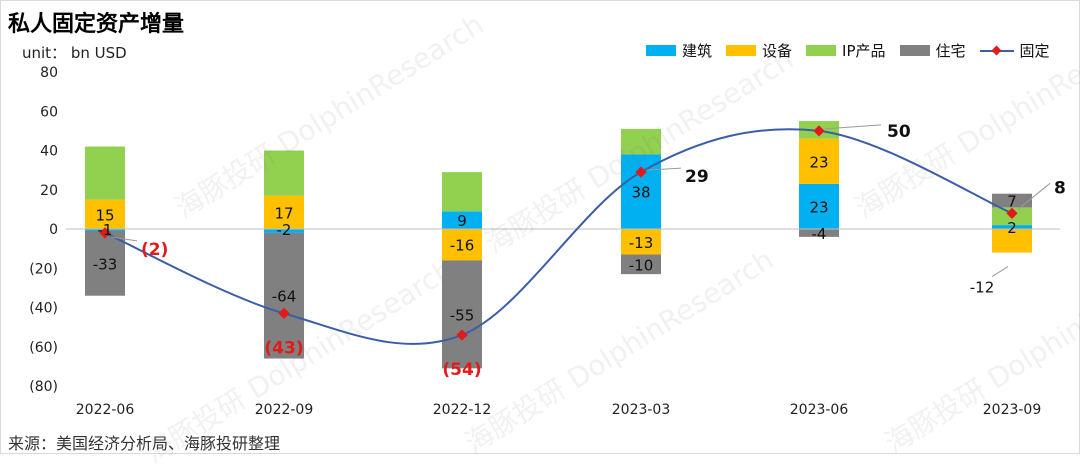 This screenshot has width=1080, height=472. I want to click on segment-value-label: -2, so click(284, 230).